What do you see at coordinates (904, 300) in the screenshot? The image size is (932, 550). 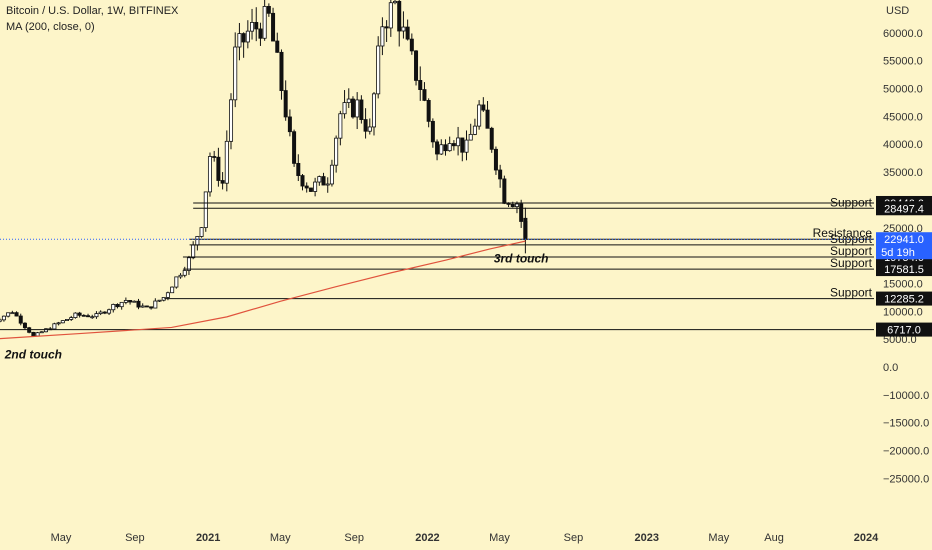 I see `level-tag-label: 12285.2` at bounding box center [904, 300].